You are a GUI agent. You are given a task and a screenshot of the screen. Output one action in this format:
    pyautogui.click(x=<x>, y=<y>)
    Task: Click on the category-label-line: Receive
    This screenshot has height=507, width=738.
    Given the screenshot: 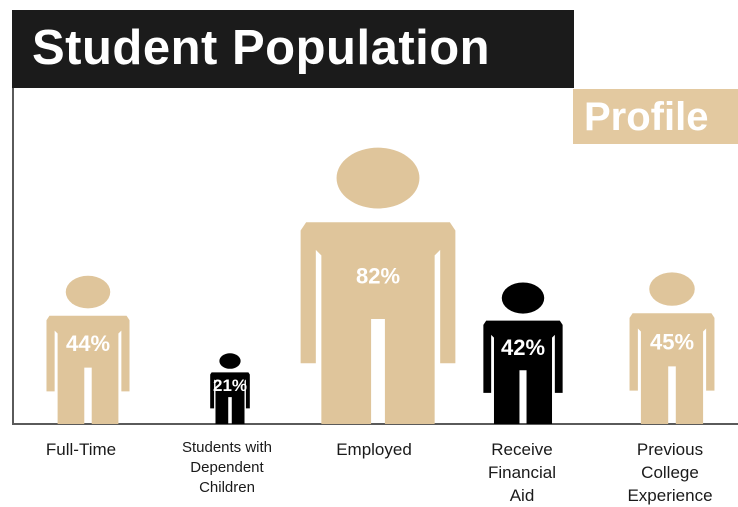 What is the action you would take?
    pyautogui.click(x=522, y=449)
    